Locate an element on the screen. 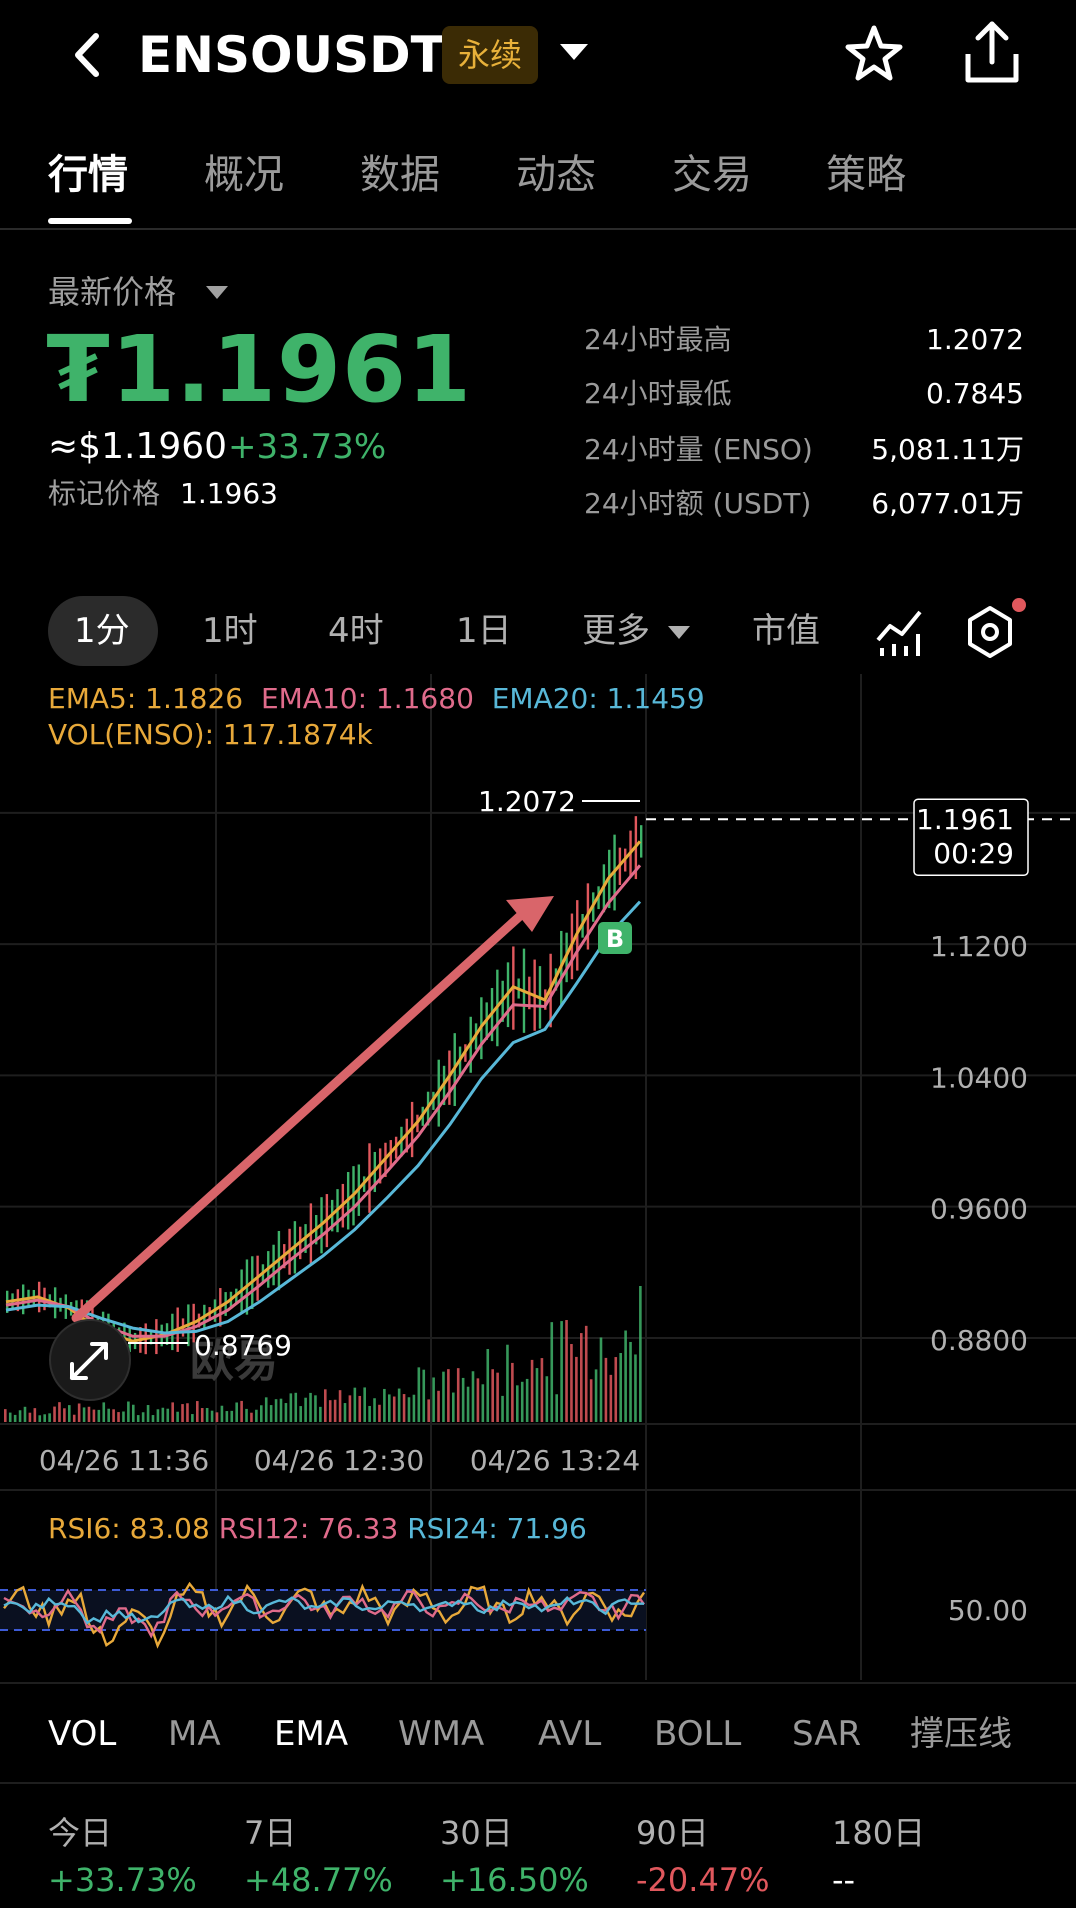 The height and width of the screenshot is (1908, 1076). tab-market: 行情 is located at coordinates (88, 175).